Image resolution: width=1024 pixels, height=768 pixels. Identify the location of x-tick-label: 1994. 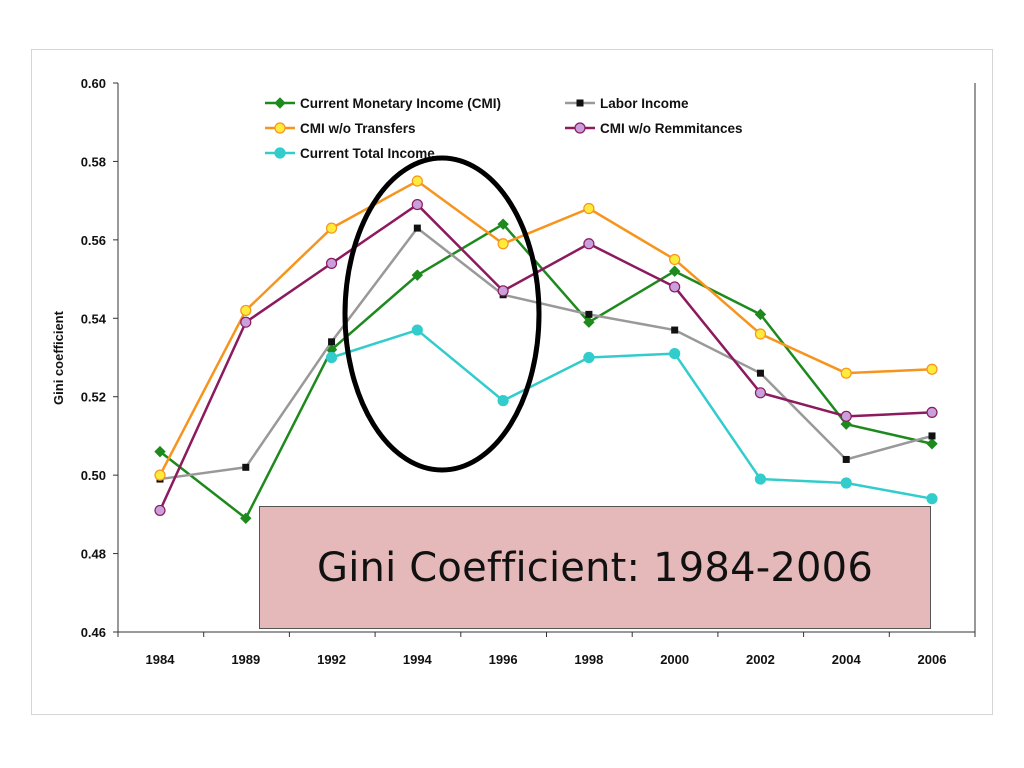
(418, 659).